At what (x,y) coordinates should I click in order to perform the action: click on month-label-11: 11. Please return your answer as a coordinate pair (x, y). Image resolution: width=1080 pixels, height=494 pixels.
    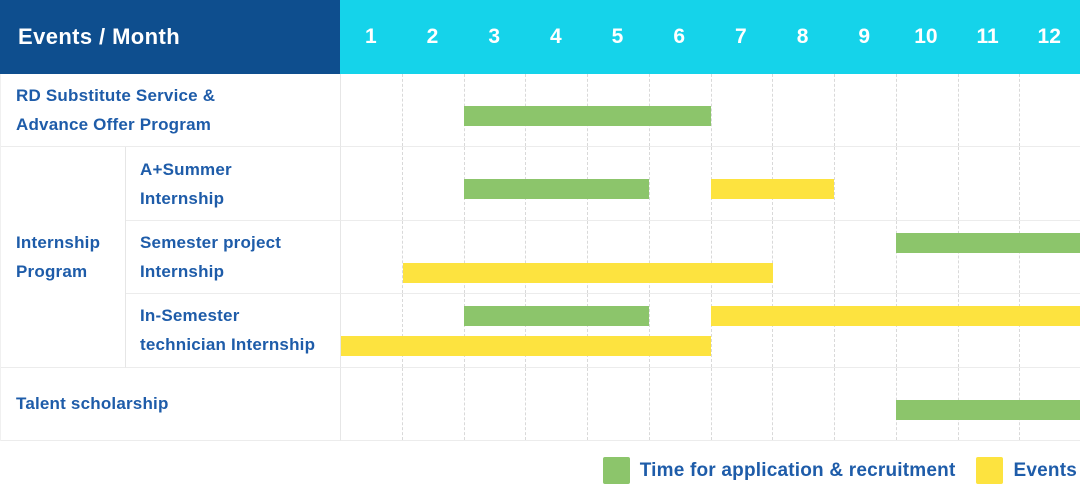
    Looking at the image, I should click on (987, 36).